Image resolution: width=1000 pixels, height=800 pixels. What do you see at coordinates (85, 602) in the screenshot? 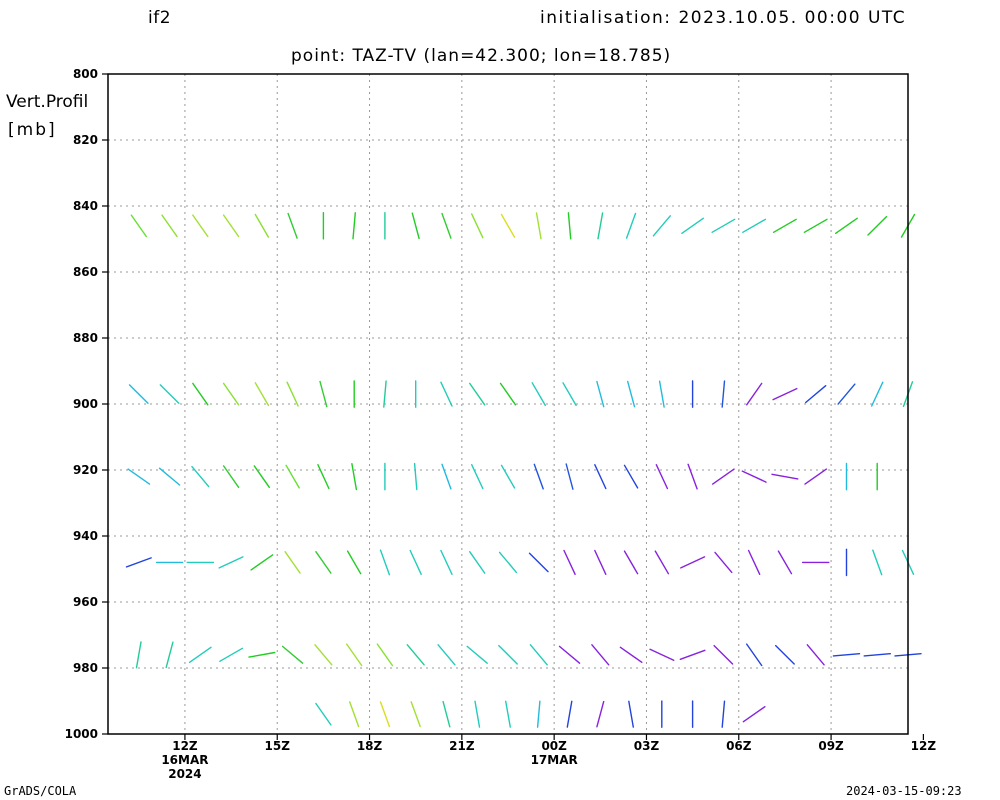
I see `y-tick-label: 960` at bounding box center [85, 602].